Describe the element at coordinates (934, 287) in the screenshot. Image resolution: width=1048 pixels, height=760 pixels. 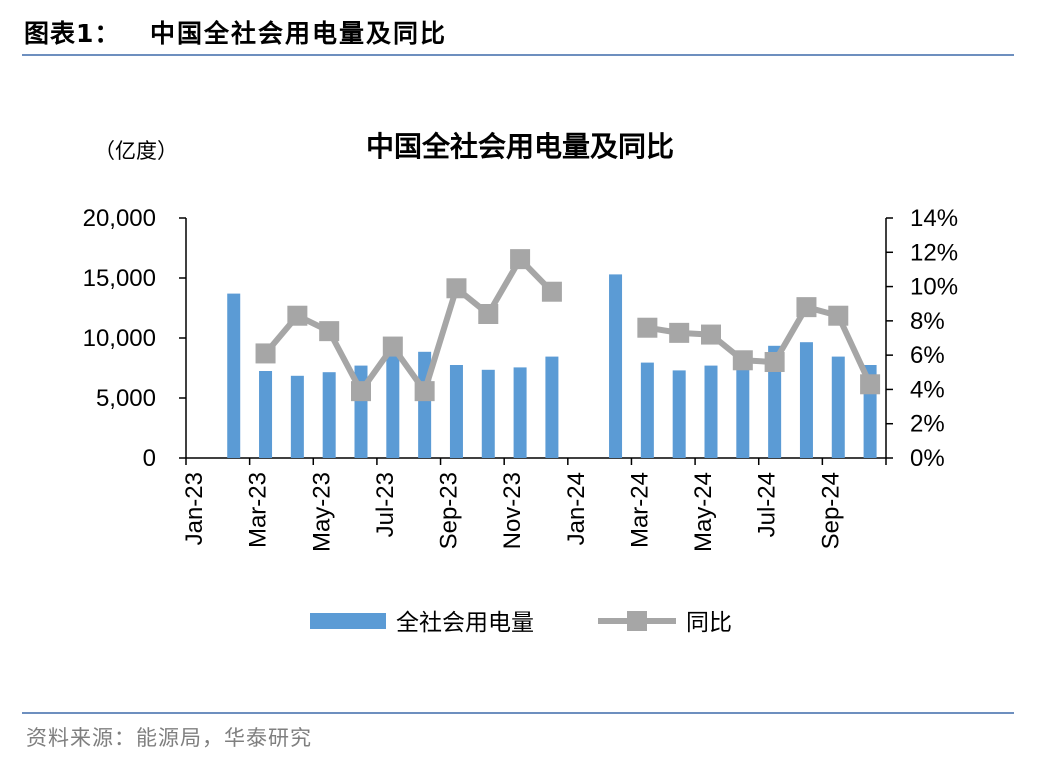
I see `y-right-tick-label: 10%` at that location.